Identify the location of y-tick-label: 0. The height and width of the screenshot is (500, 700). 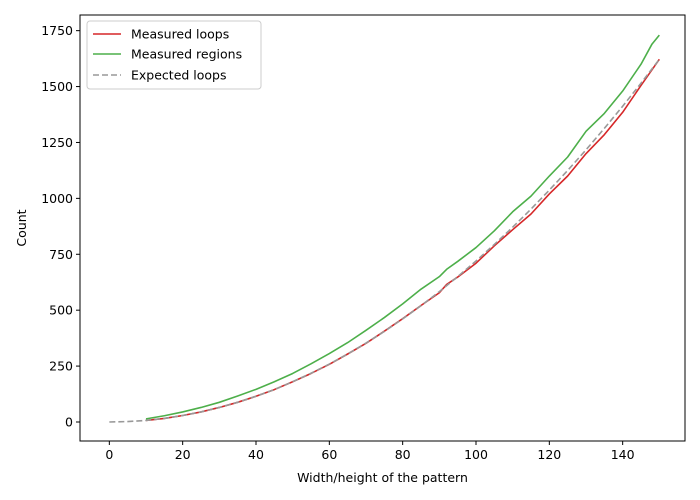
(69, 421).